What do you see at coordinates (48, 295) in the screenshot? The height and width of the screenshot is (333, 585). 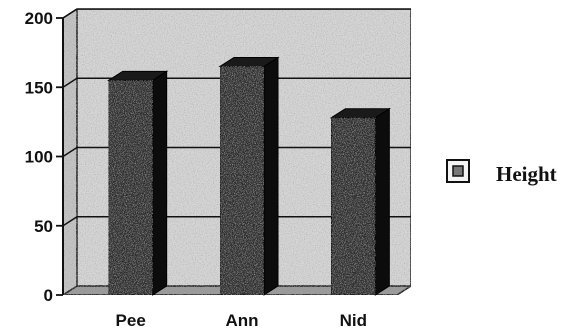 I see `y-tick-label: 0` at bounding box center [48, 295].